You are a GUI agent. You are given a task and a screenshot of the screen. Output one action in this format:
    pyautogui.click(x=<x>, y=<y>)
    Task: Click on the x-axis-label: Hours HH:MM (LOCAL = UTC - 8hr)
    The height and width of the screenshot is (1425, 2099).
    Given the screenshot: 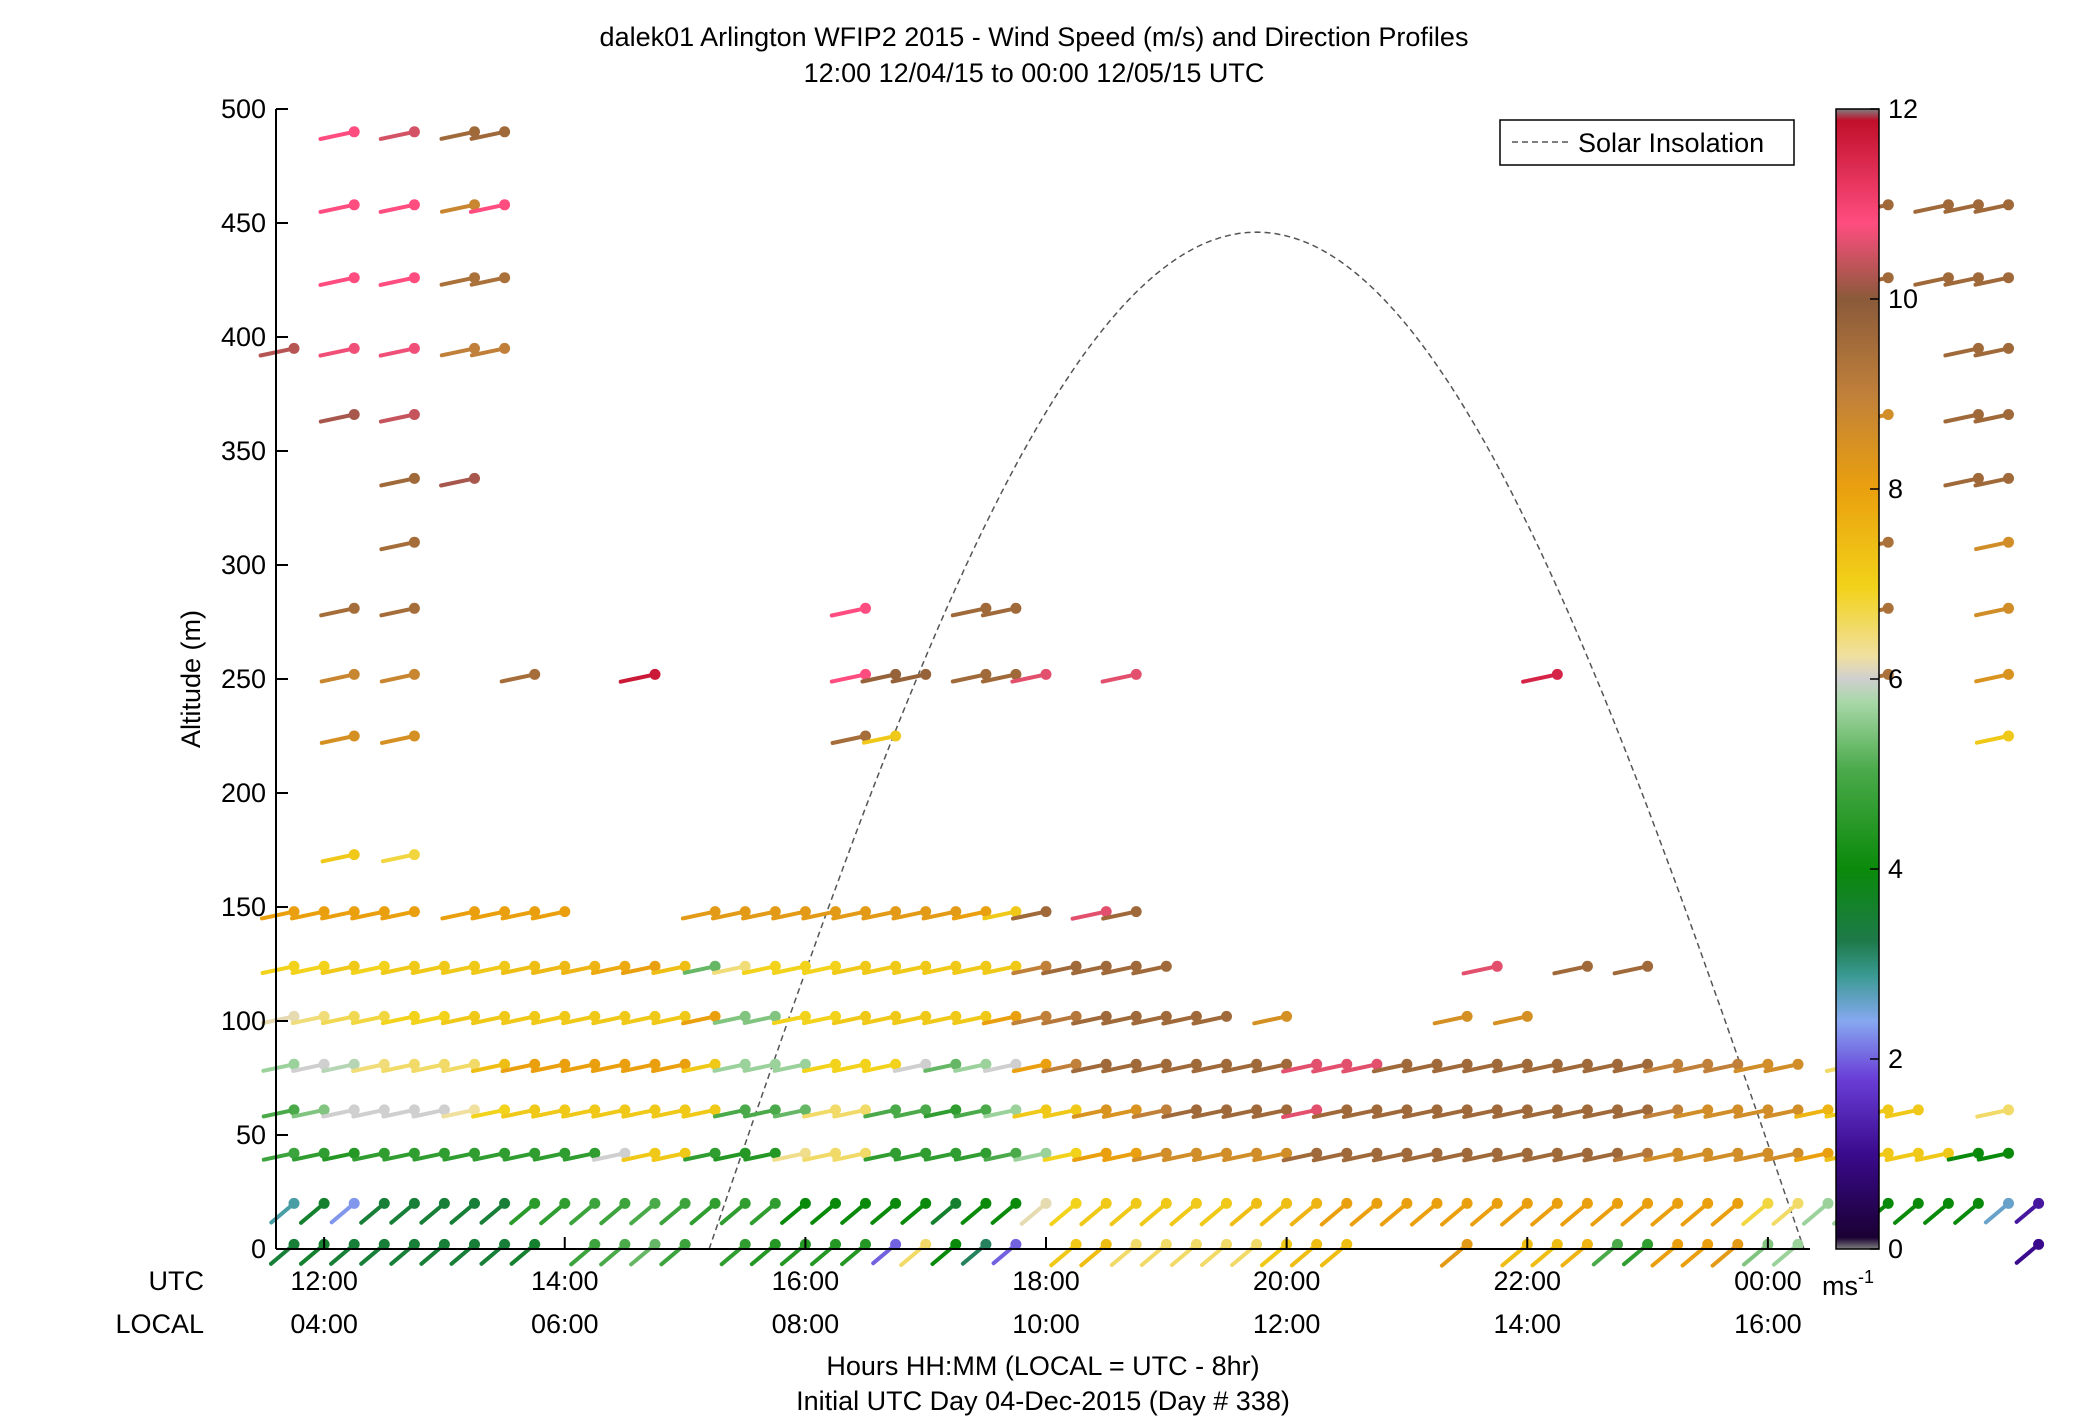 What is the action you would take?
    pyautogui.click(x=1042, y=1366)
    